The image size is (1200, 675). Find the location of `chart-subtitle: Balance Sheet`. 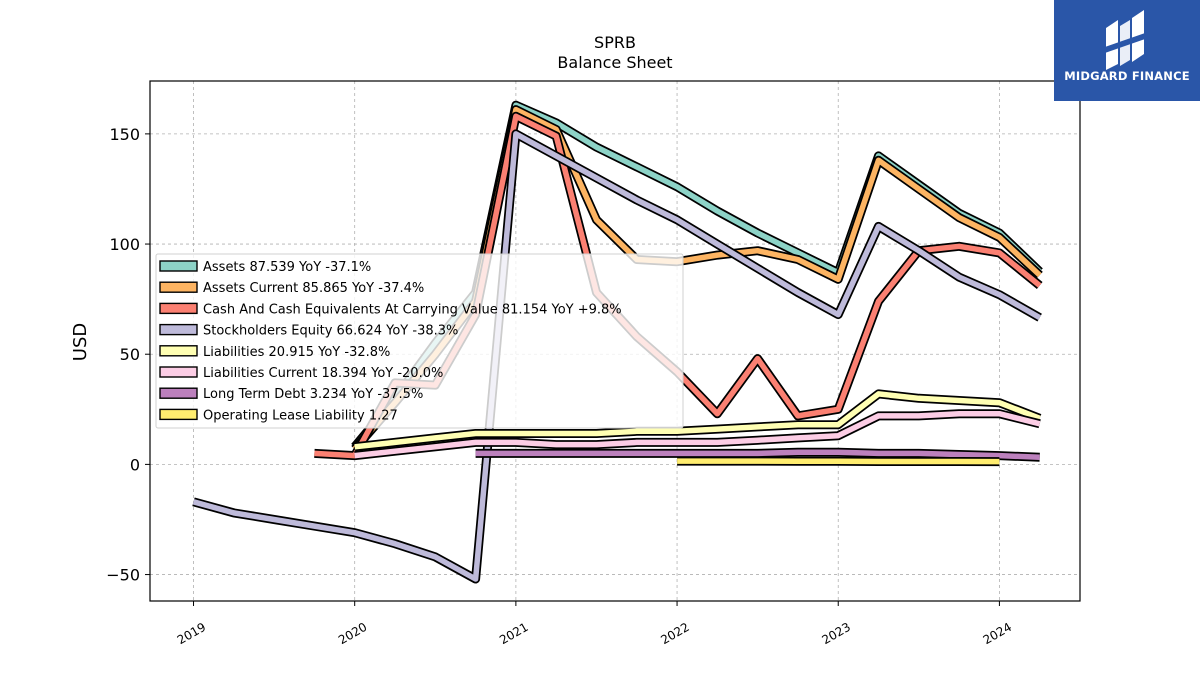

chart-subtitle: Balance Sheet is located at coordinates (614, 62).